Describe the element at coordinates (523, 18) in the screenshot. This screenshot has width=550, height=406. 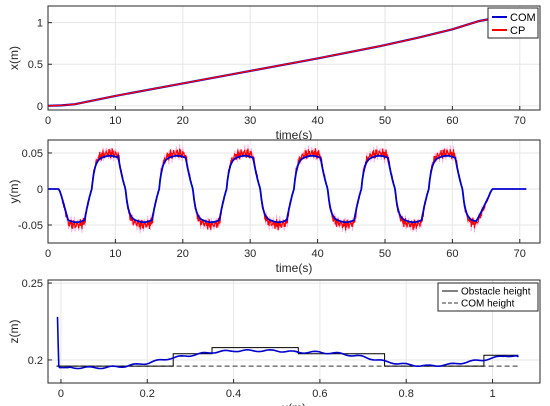
I see `legend-label: COM` at that location.